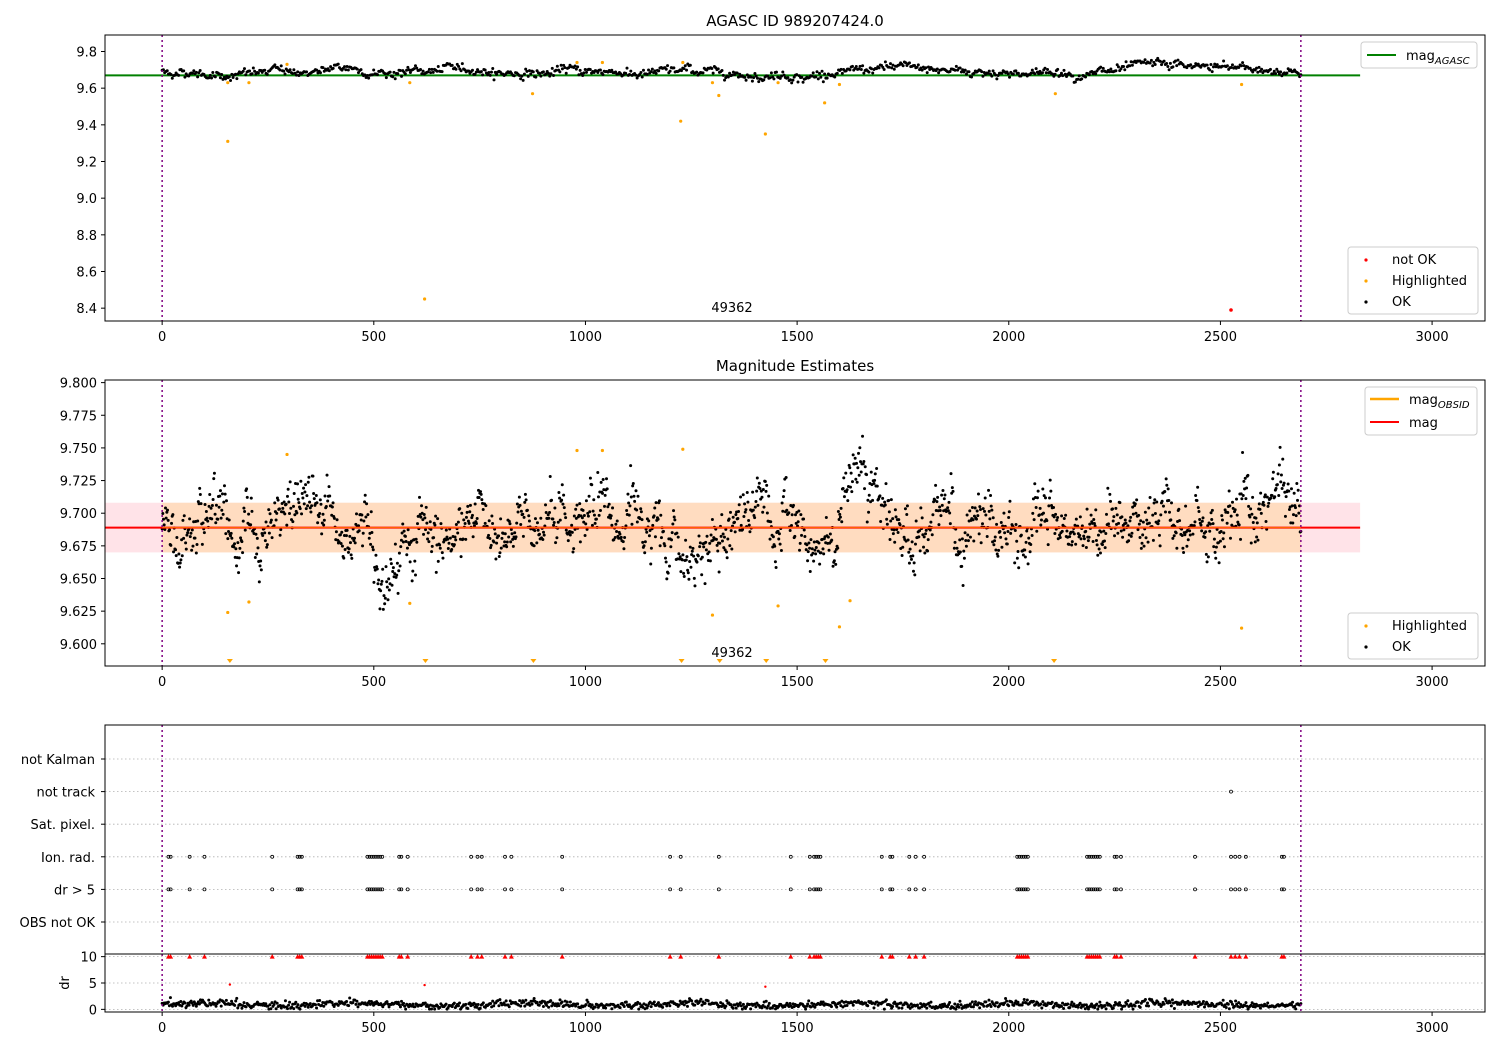  Describe the element at coordinates (86, 126) in the screenshot. I see `y-tick-label: 9.4` at that location.